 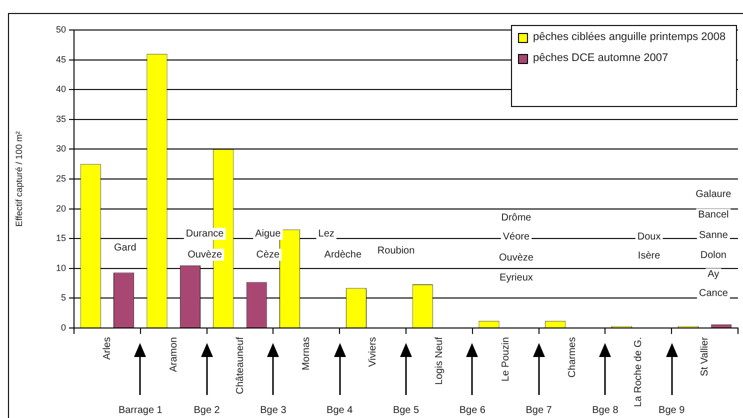 What do you see at coordinates (273, 410) in the screenshot?
I see `text: Bge 3` at bounding box center [273, 410].